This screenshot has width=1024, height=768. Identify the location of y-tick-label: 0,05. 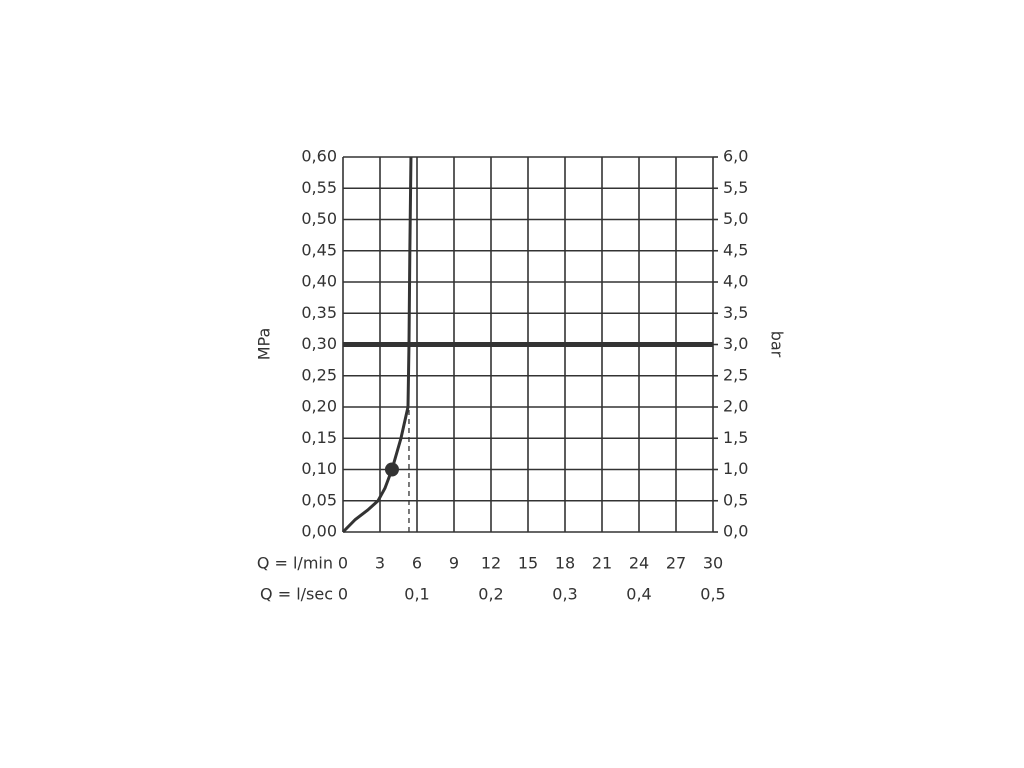
(319, 499).